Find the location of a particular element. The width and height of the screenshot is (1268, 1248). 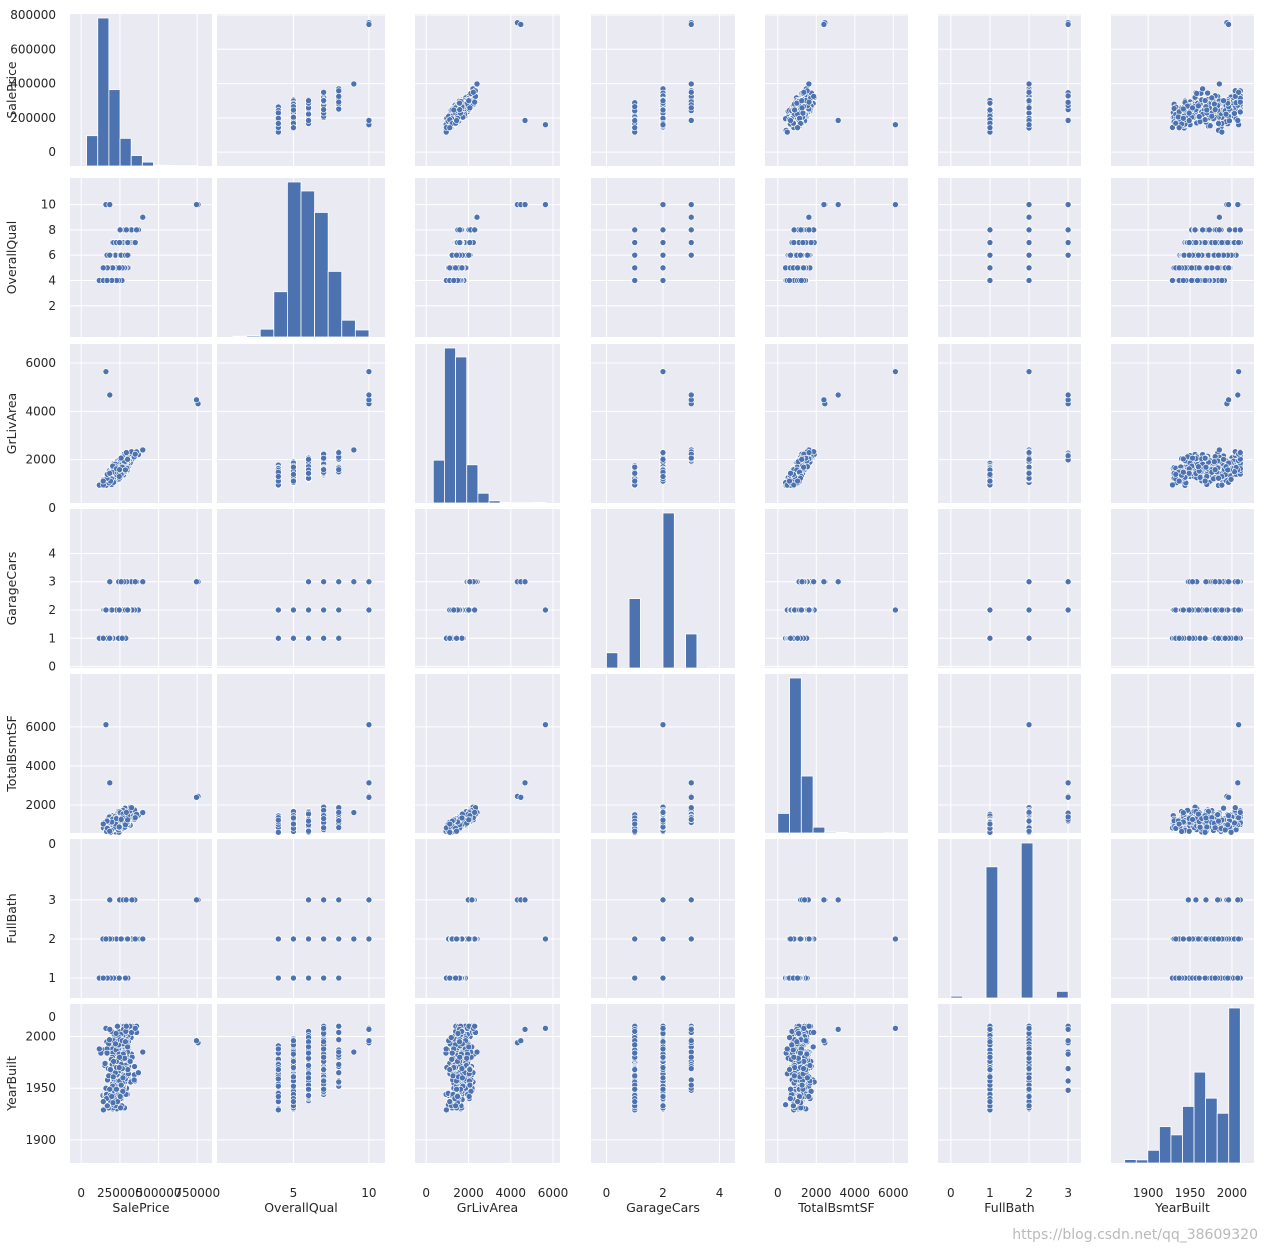

panel-GrLivArea-vs-SalePrice is located at coordinates (141, 423).